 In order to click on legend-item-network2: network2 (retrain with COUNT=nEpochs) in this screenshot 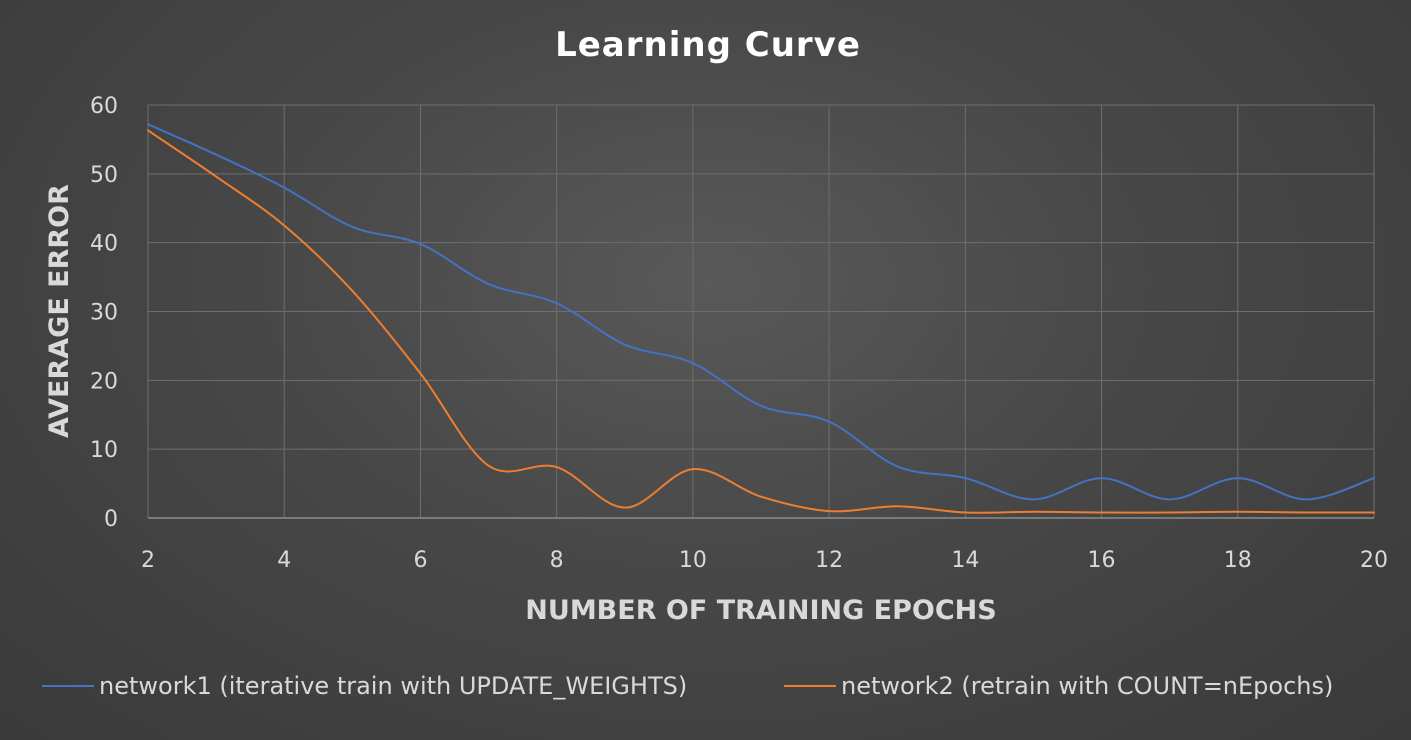, I will do `click(1058, 686)`.